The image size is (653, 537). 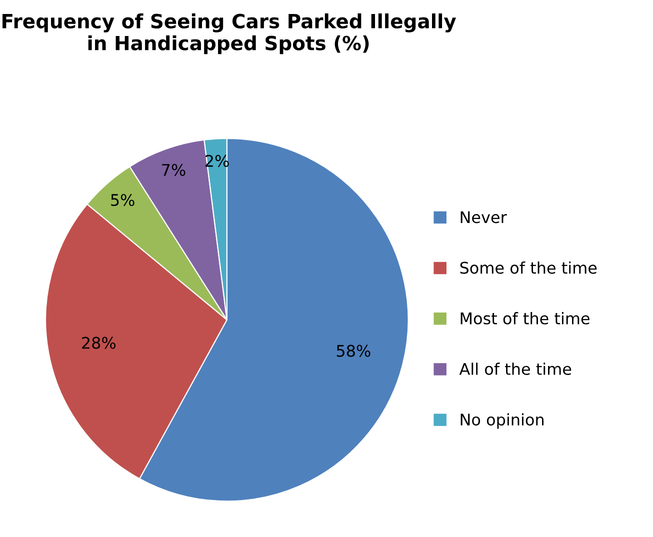 I want to click on legend-label: No opinion, so click(x=502, y=421).